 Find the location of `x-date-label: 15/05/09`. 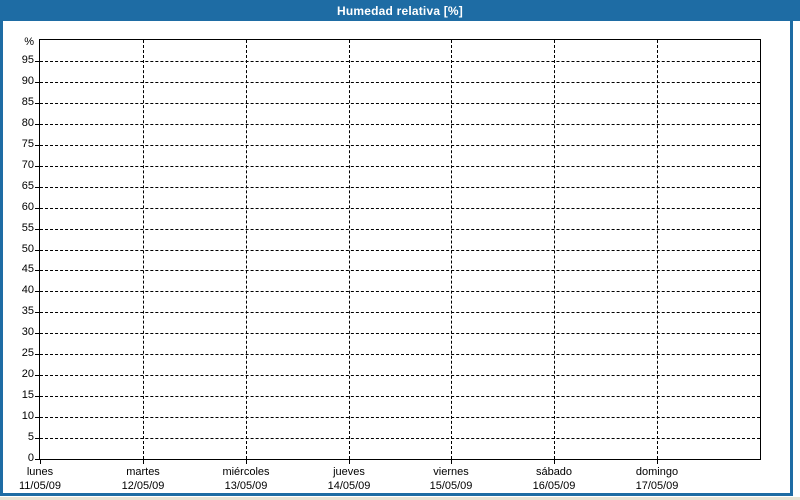

x-date-label: 15/05/09 is located at coordinates (451, 486).